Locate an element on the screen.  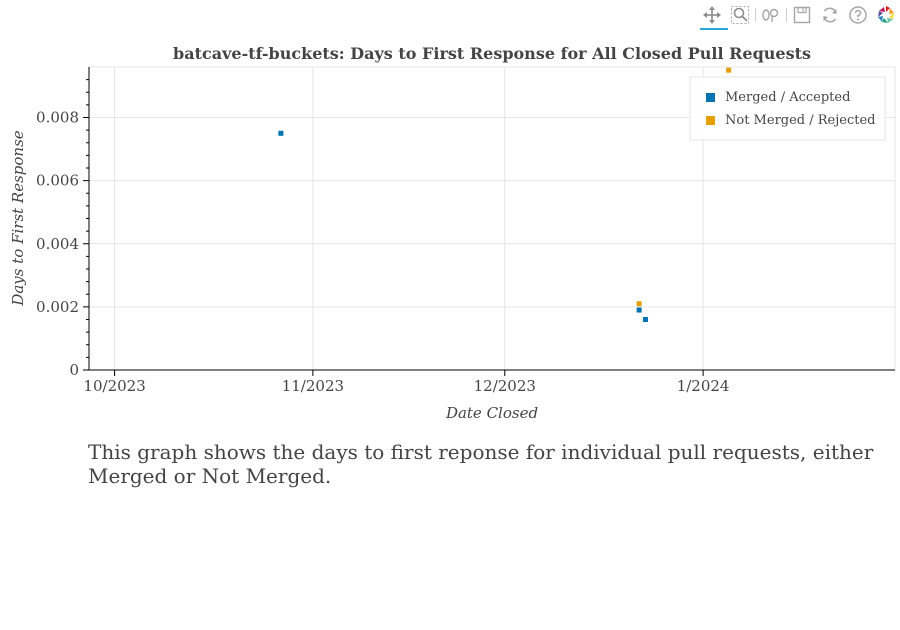
chart-legend: Merged / Accepted Not Merged / Rejected is located at coordinates (787, 108).